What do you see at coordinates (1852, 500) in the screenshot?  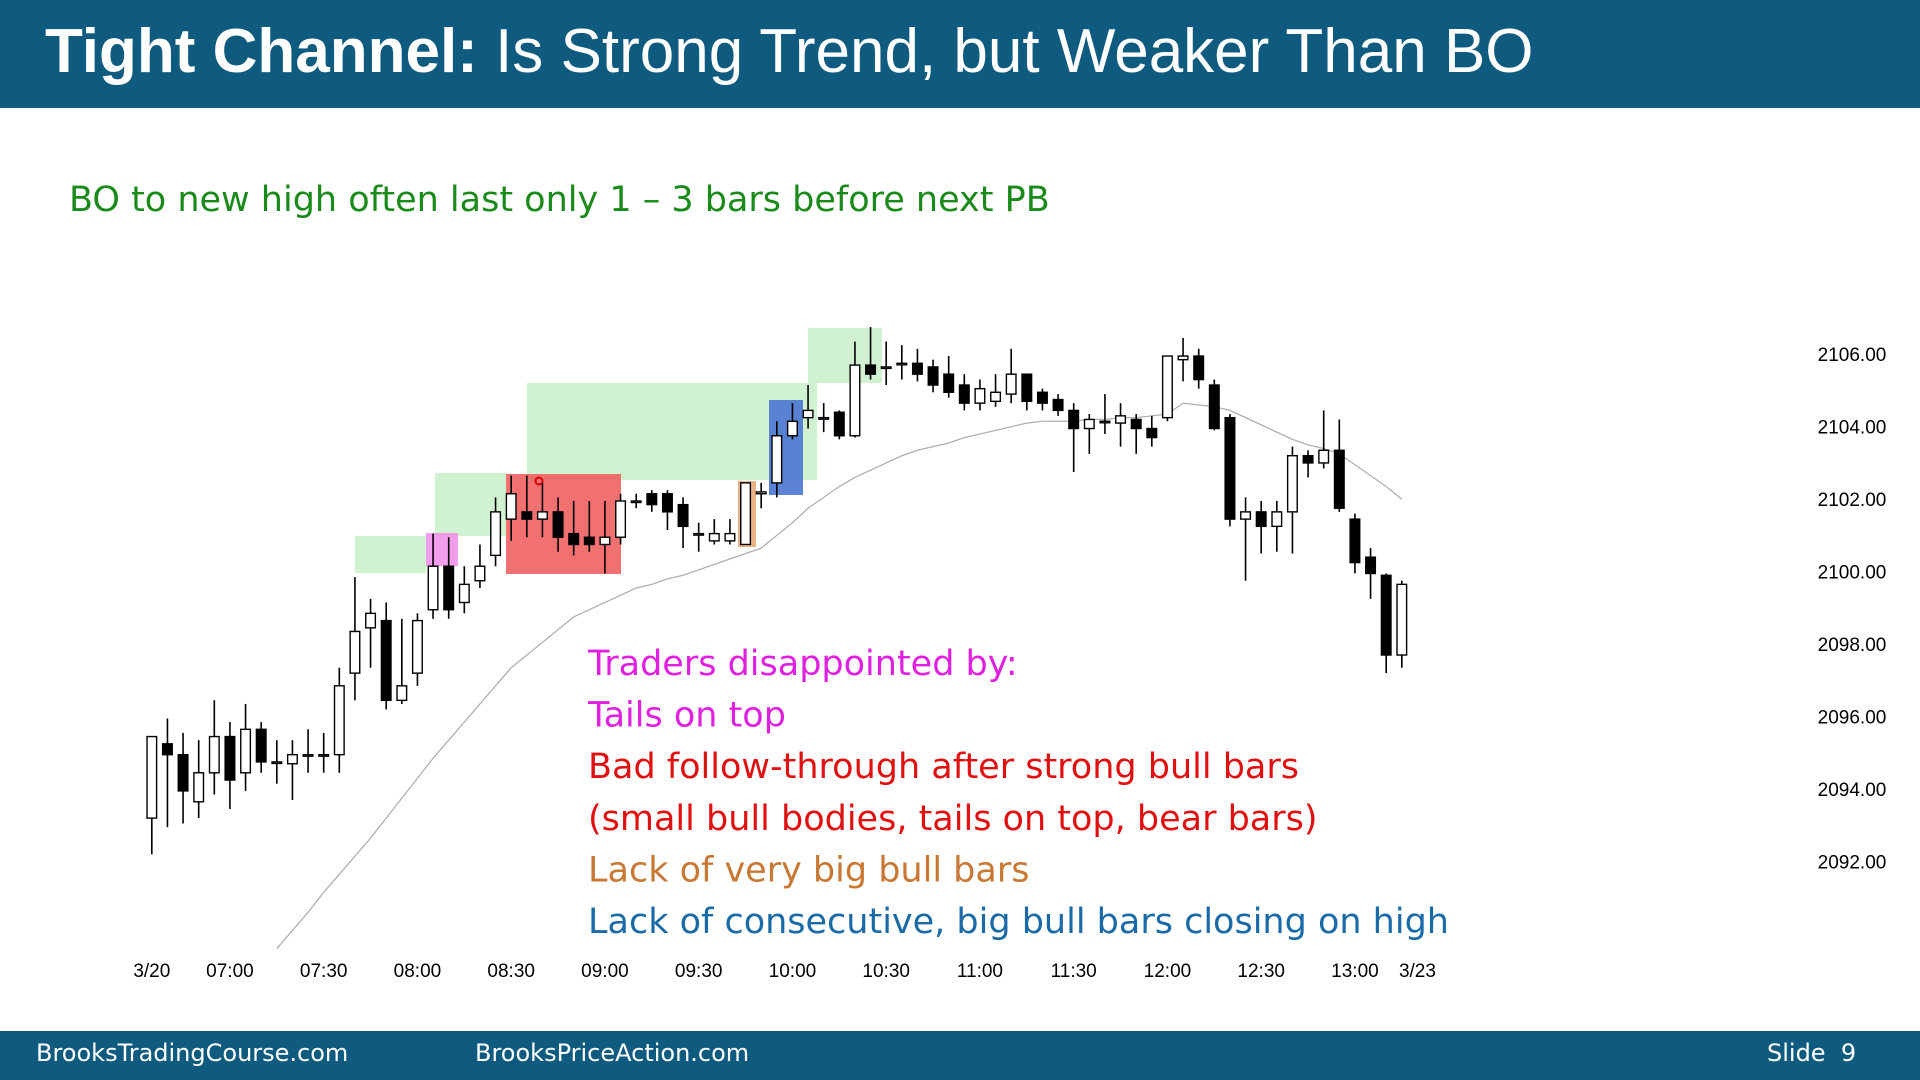 I see `y-tick-label: 2102.00` at bounding box center [1852, 500].